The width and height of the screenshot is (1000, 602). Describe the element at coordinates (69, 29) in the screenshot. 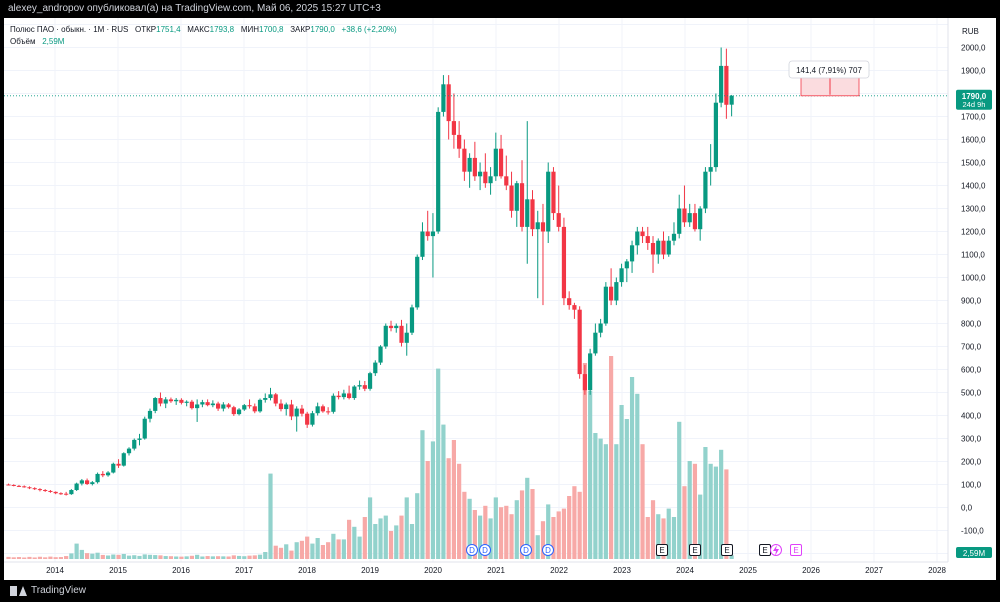

I see `legend-symbol: Полюс ПАО · обыкн. · 1М · RUS` at that location.